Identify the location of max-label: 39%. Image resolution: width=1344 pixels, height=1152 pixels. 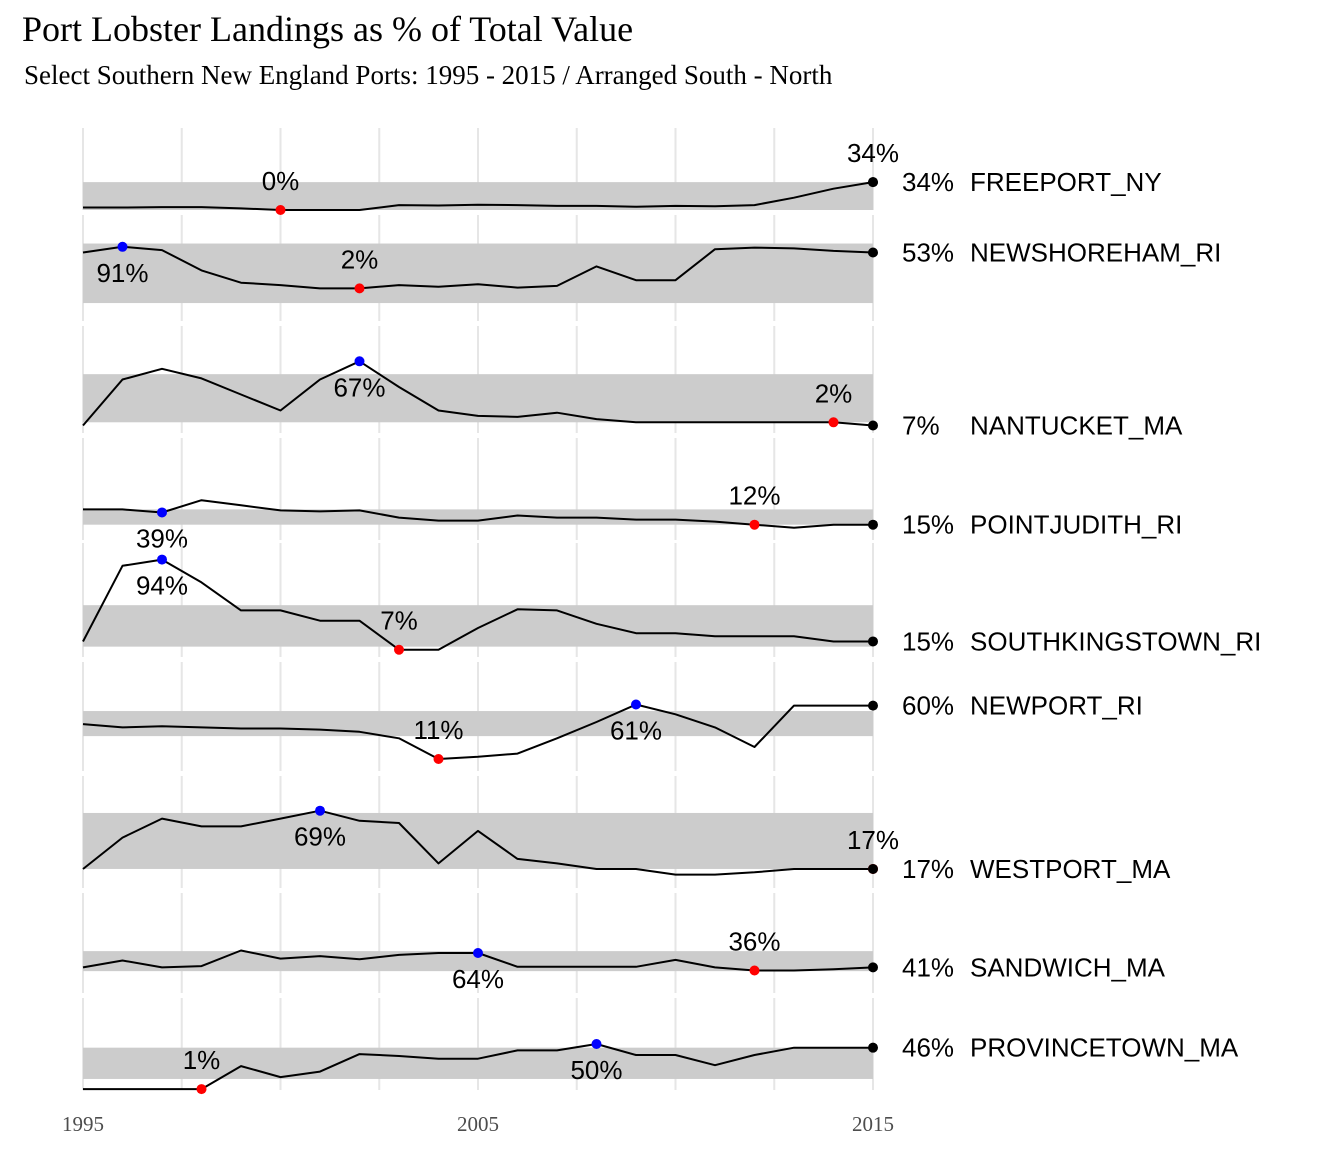
(162, 538).